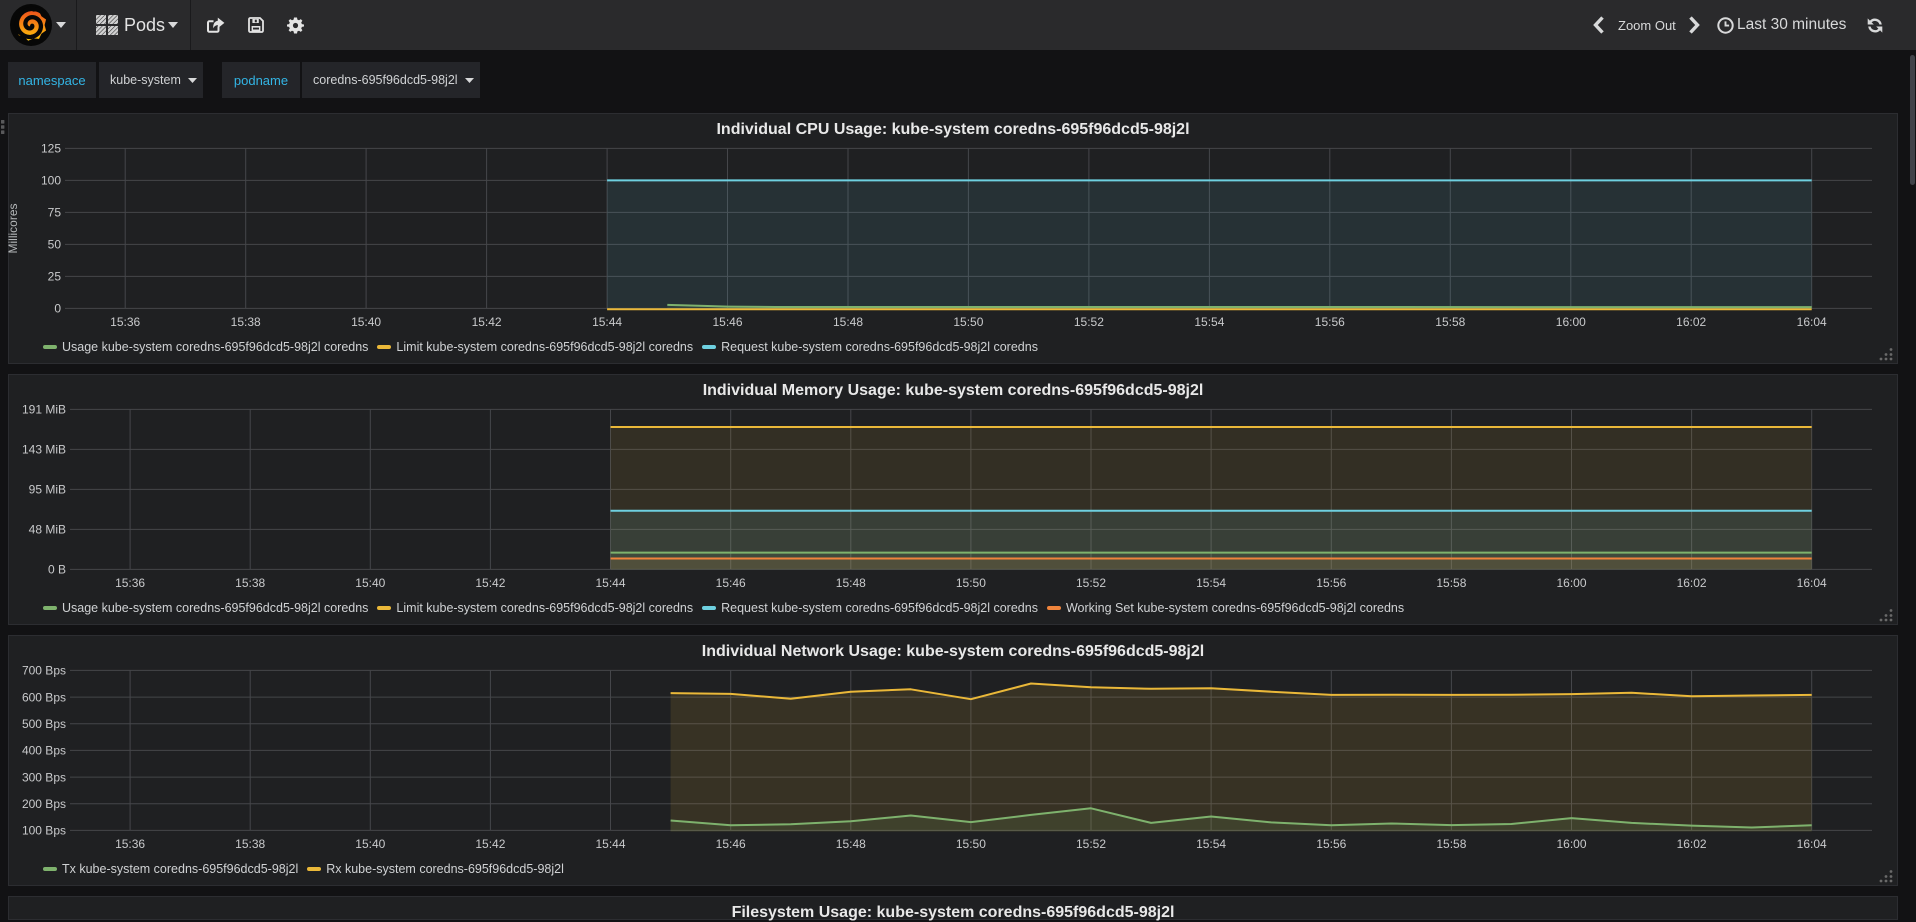 This screenshot has height=922, width=1916. What do you see at coordinates (44, 724) in the screenshot?
I see `svg-text: 500 Bps` at bounding box center [44, 724].